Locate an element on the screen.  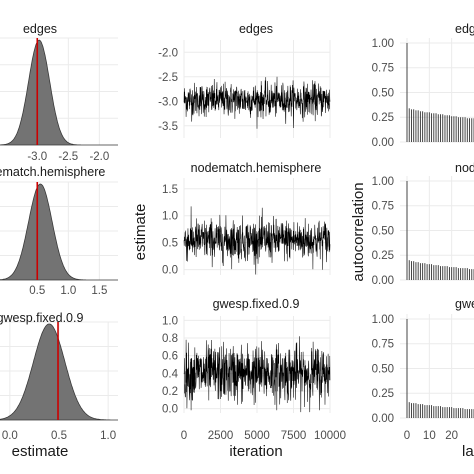
y-axis-title-estimate: estimate is located at coordinates (140, 232).